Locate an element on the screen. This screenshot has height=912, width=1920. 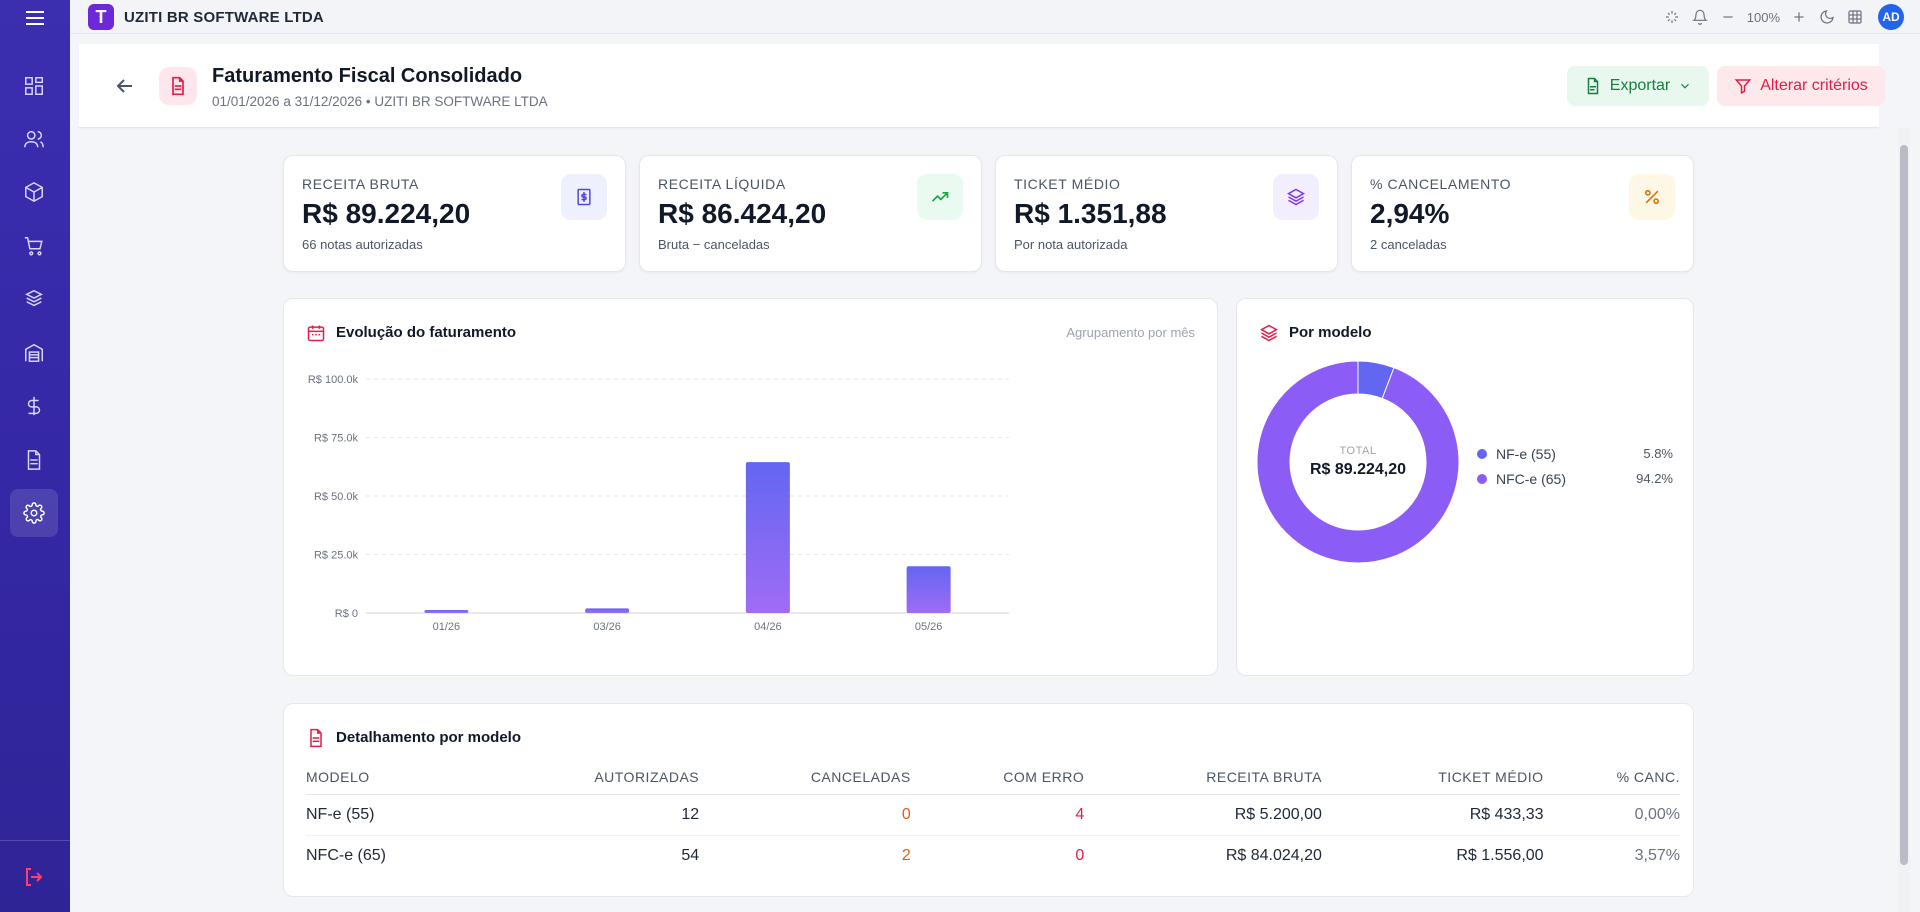
legend-item: NF-e (55) 5.8% is located at coordinates (1575, 453).